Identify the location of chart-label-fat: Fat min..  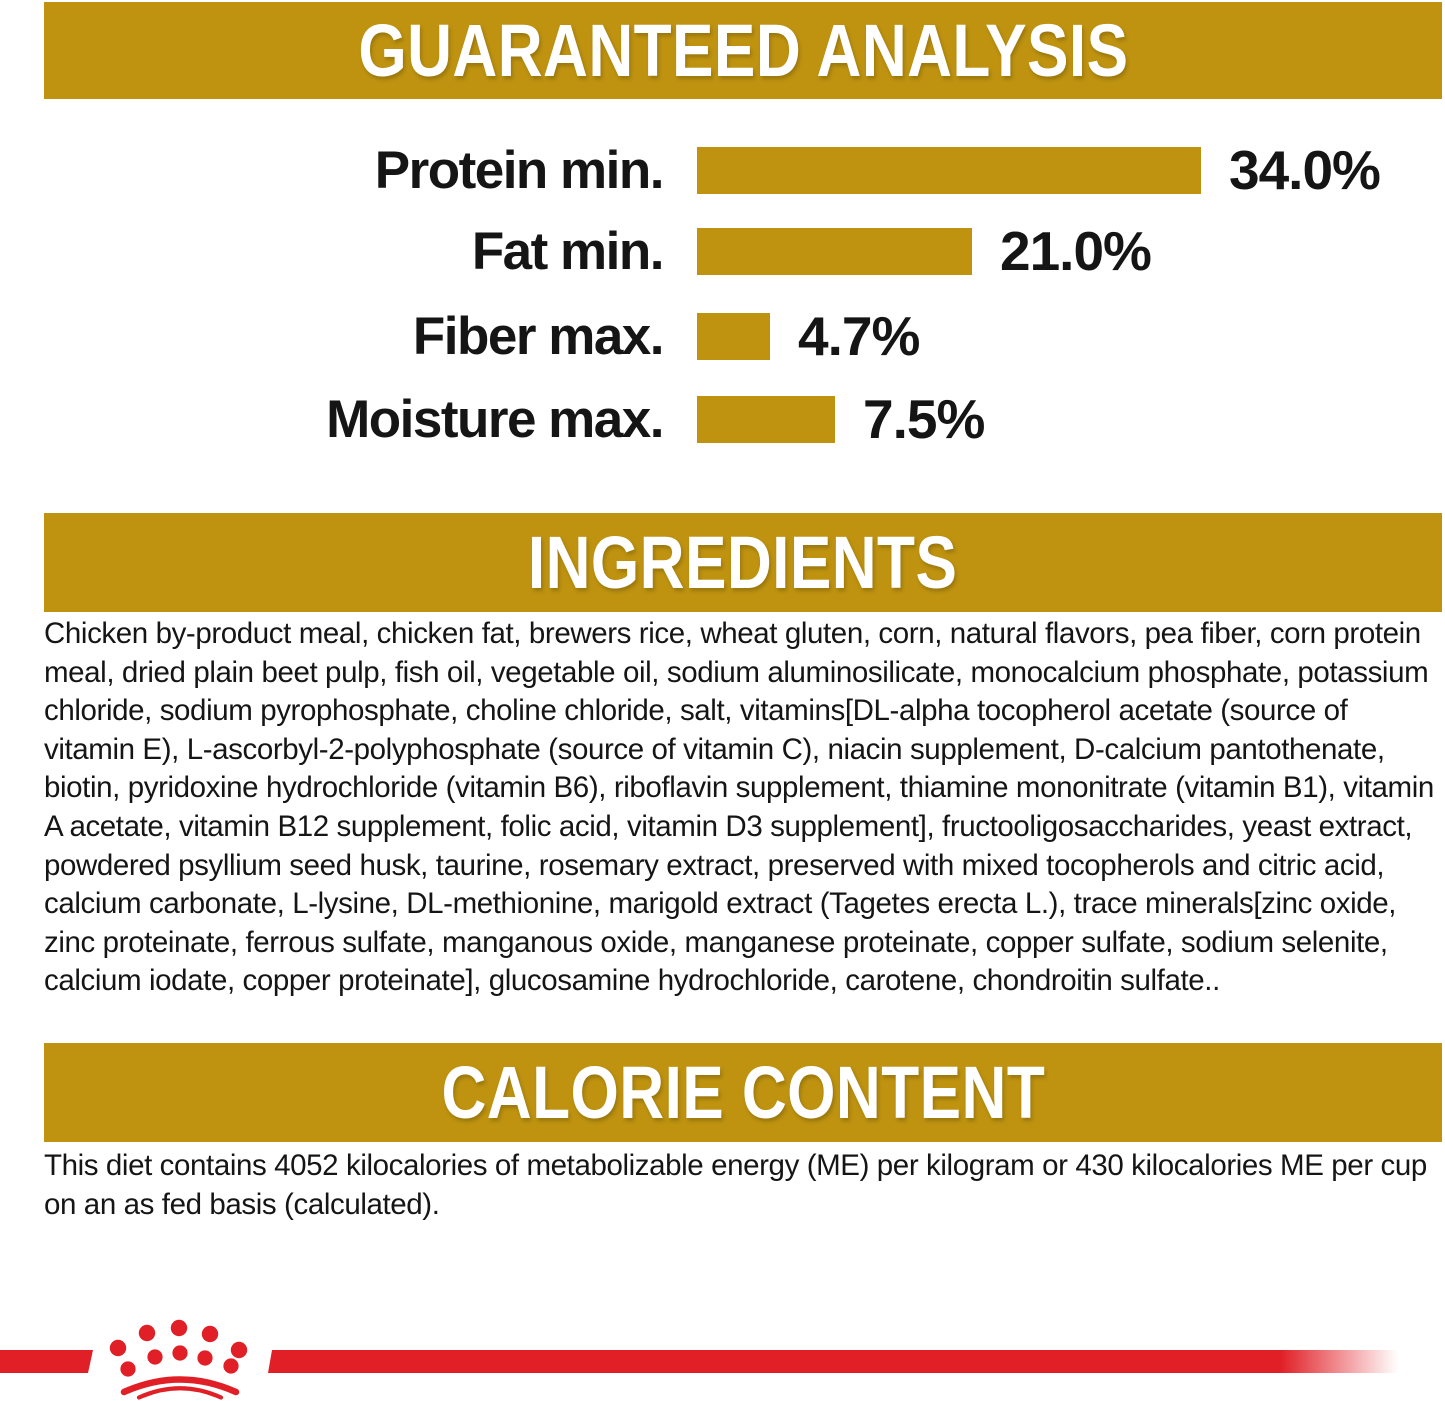
(568, 251).